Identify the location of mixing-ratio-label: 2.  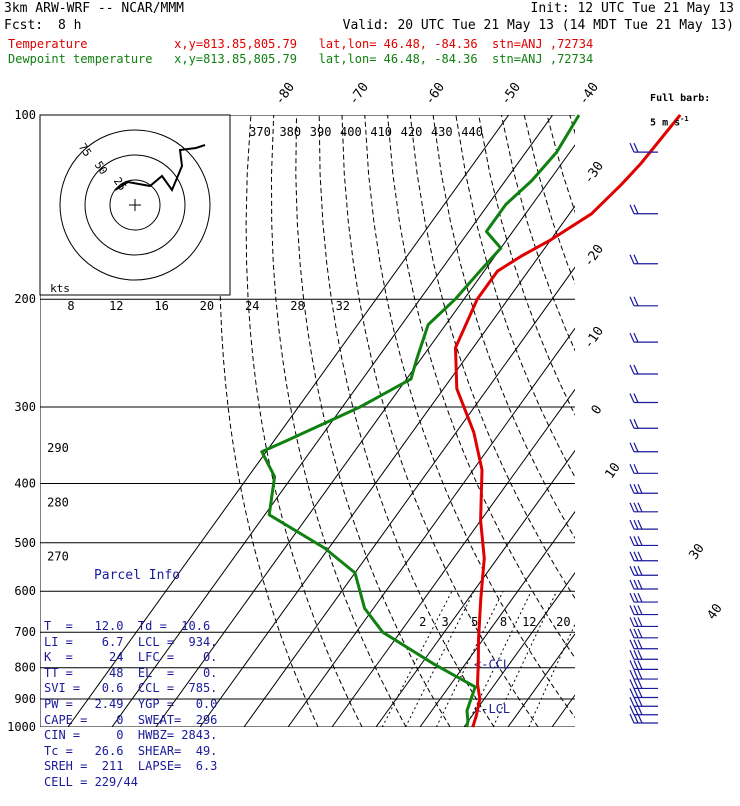
(422, 622).